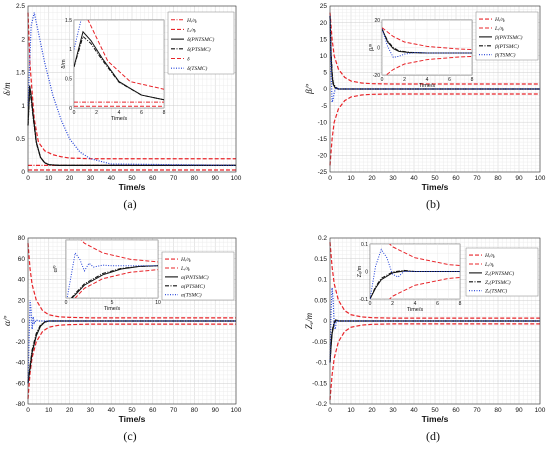 The height and width of the screenshot is (454, 550). What do you see at coordinates (324, 39) in the screenshot?
I see `y-tick-label: 15` at bounding box center [324, 39].